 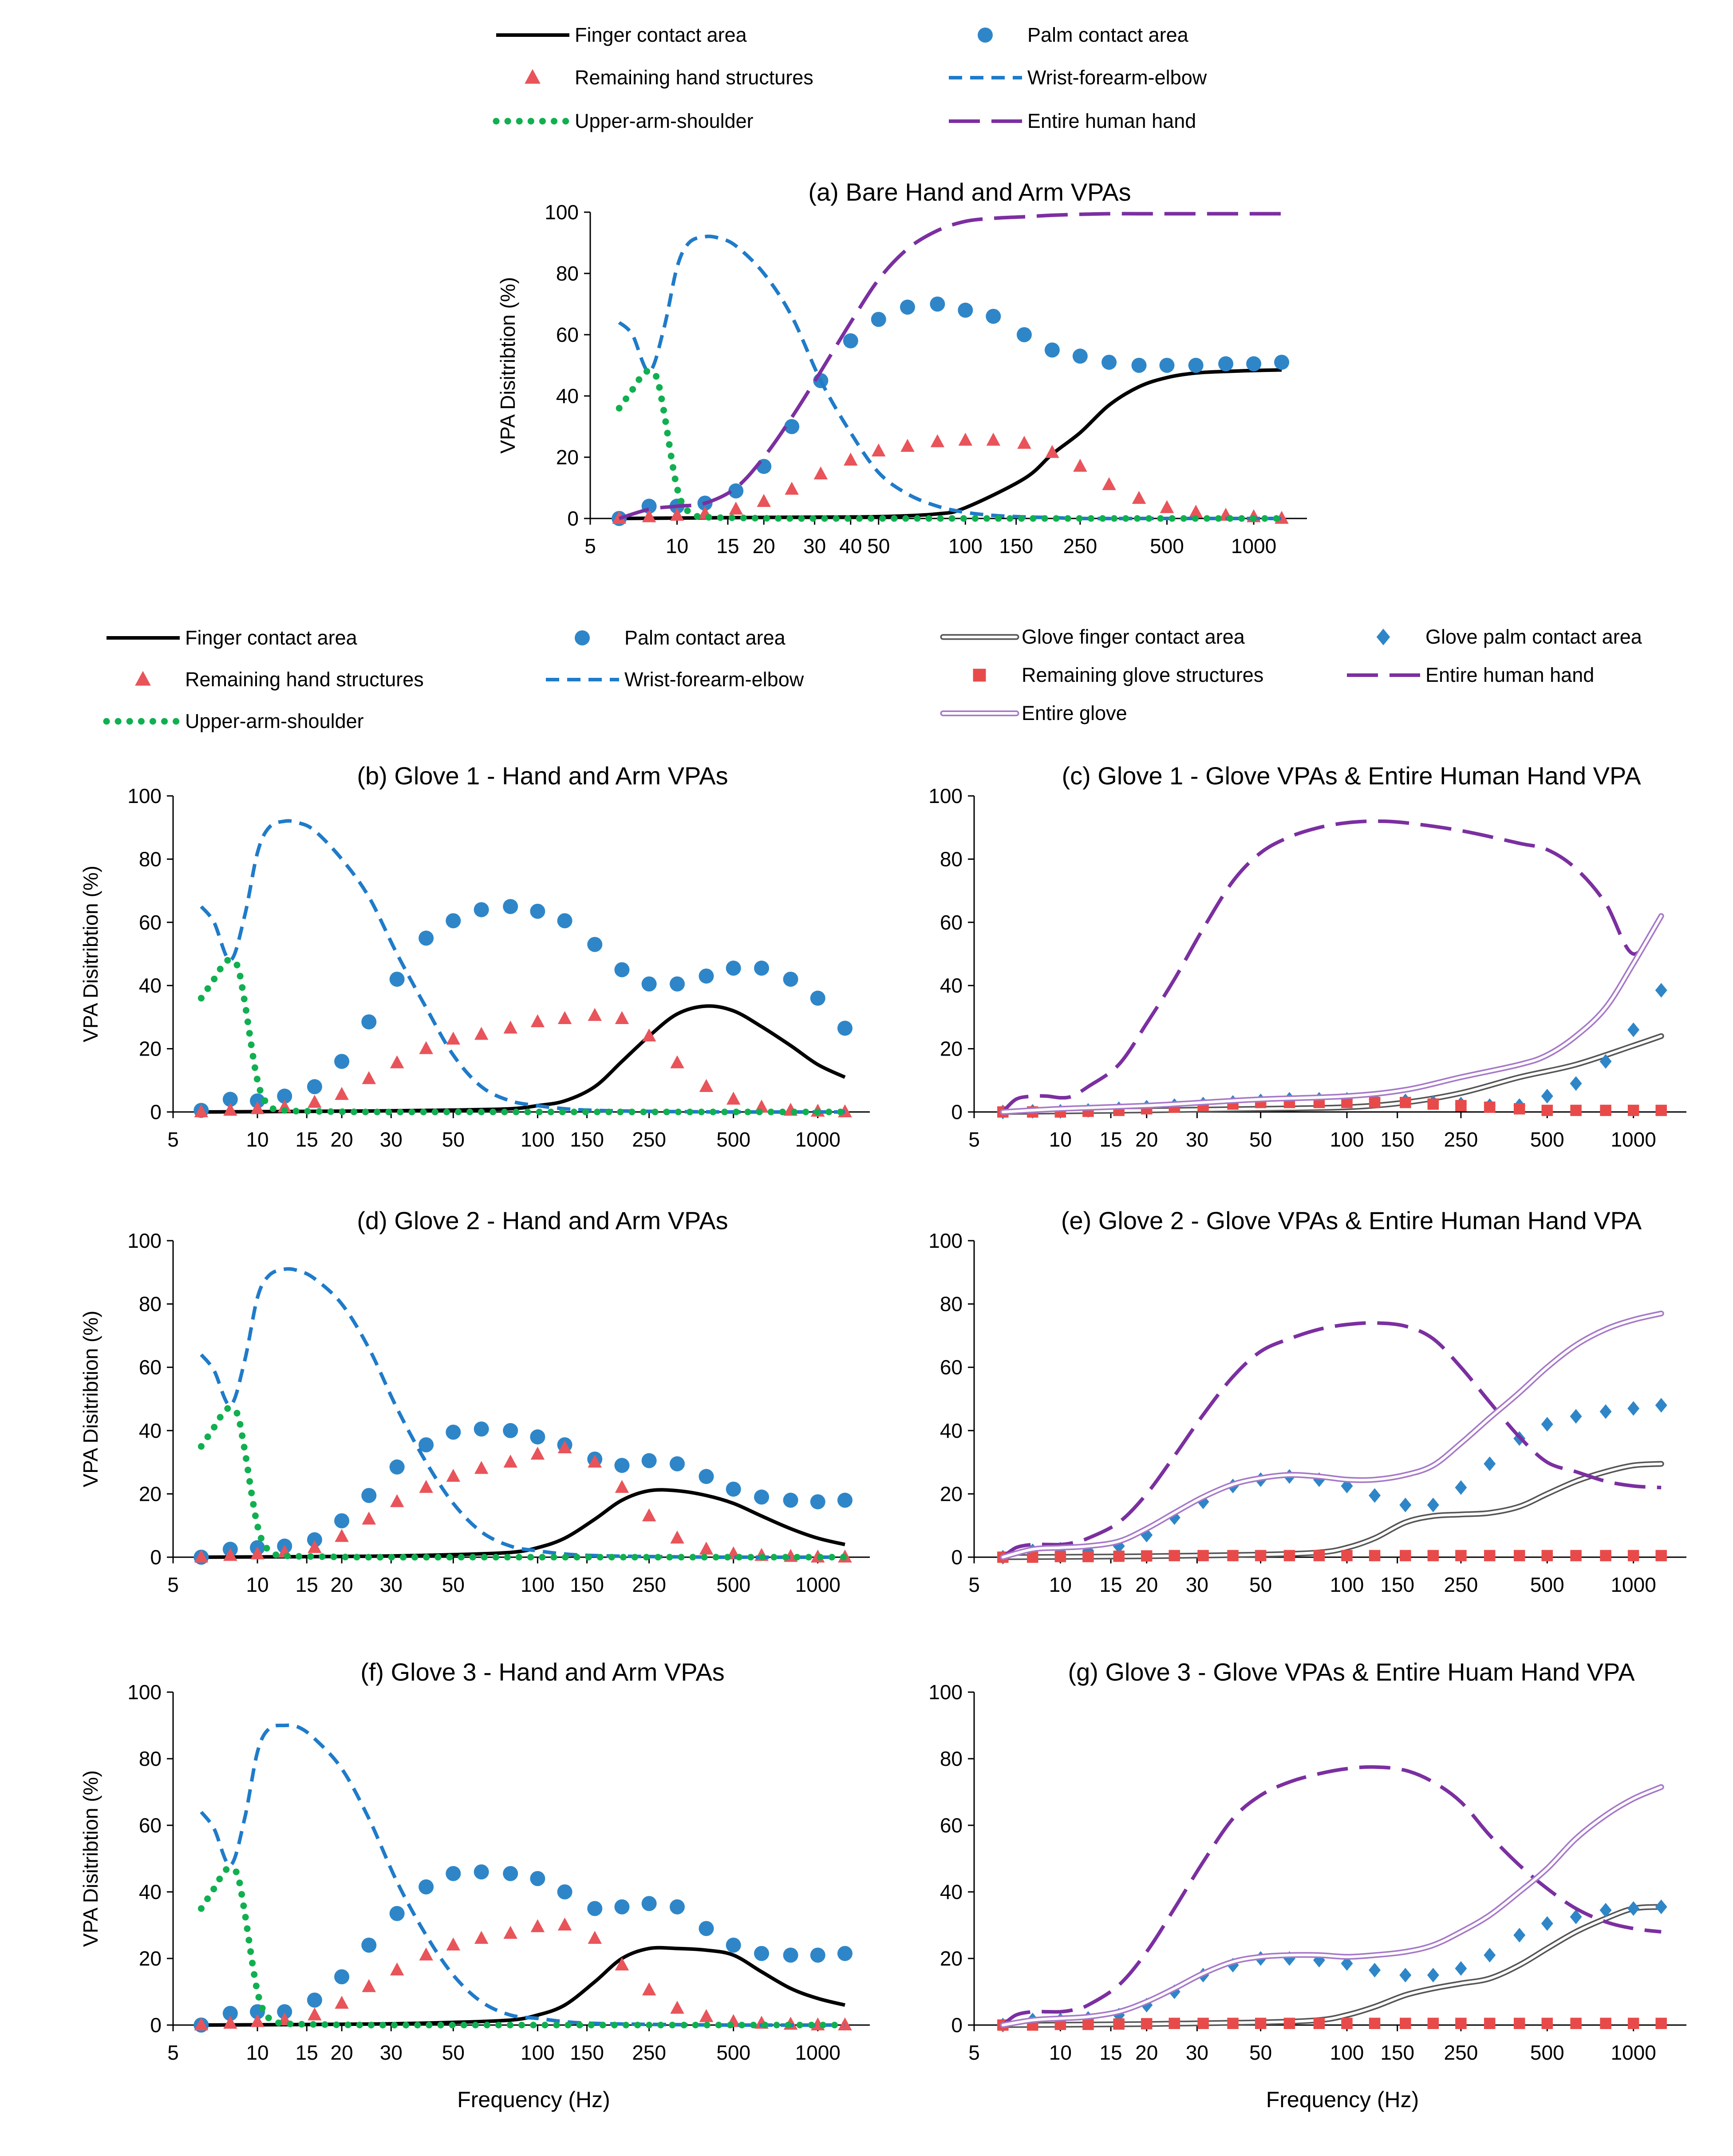 I want to click on series-line-glove-outer, so click(x=1332, y=1906).